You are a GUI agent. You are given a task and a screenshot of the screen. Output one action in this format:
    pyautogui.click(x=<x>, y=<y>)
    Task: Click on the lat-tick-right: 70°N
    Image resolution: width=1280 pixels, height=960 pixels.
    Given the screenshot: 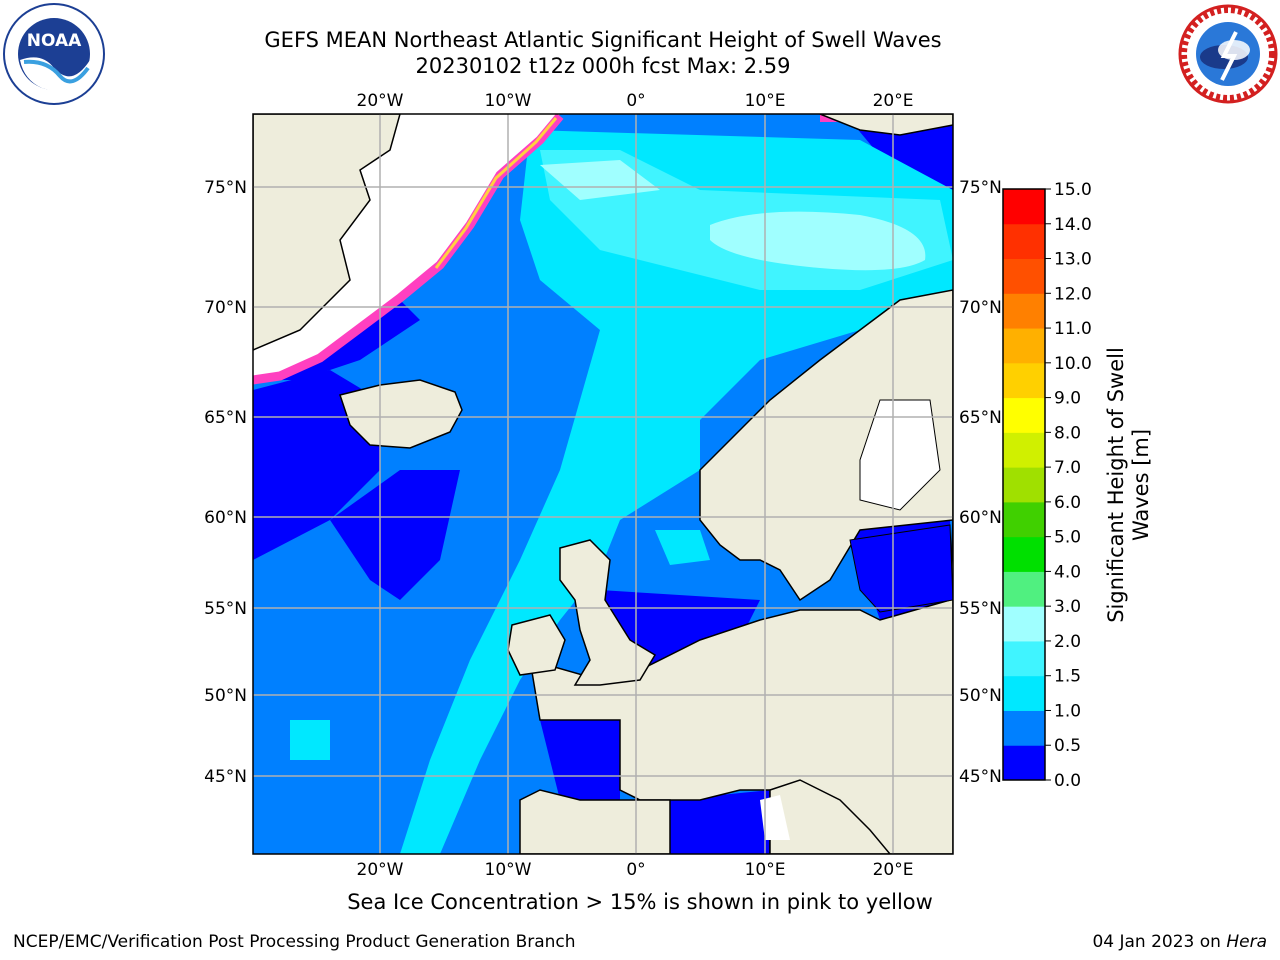 What is the action you would take?
    pyautogui.click(x=980, y=308)
    